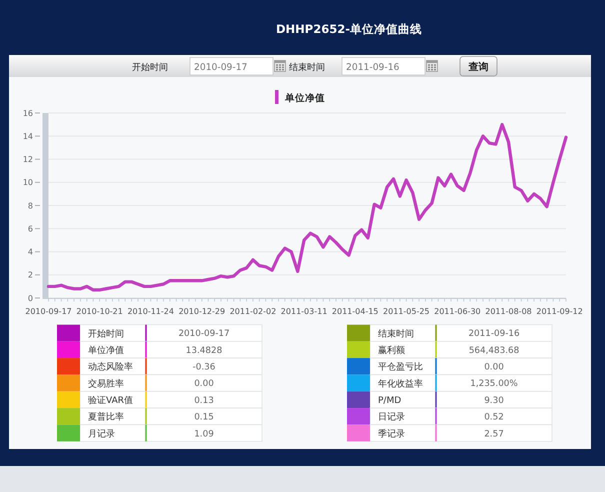 The width and height of the screenshot is (605, 492). What do you see at coordinates (30, 229) in the screenshot?
I see `y-tick-label: 6` at bounding box center [30, 229].